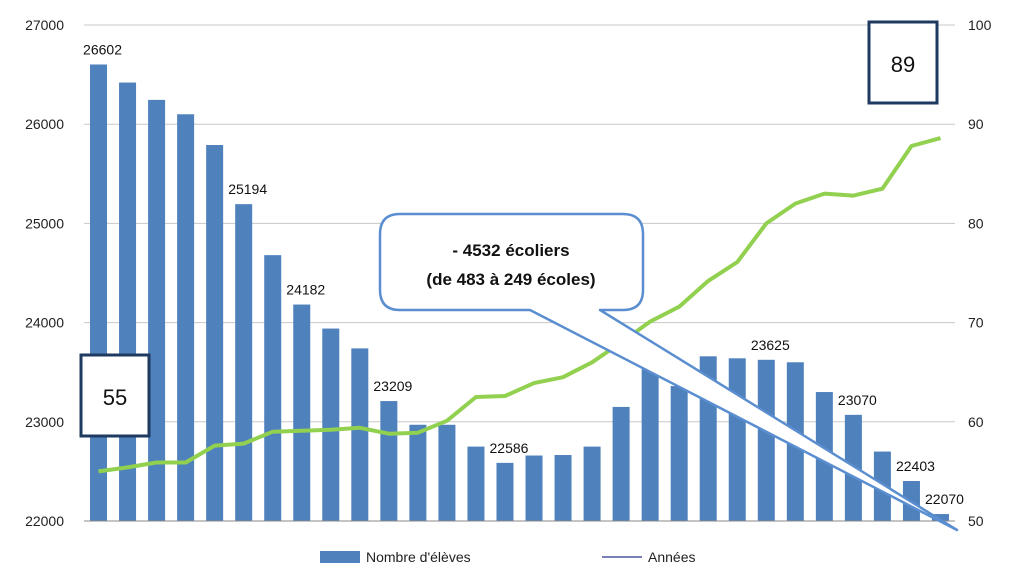  I want to click on legend-label-bars: Nombre d'élèves, so click(418, 557).